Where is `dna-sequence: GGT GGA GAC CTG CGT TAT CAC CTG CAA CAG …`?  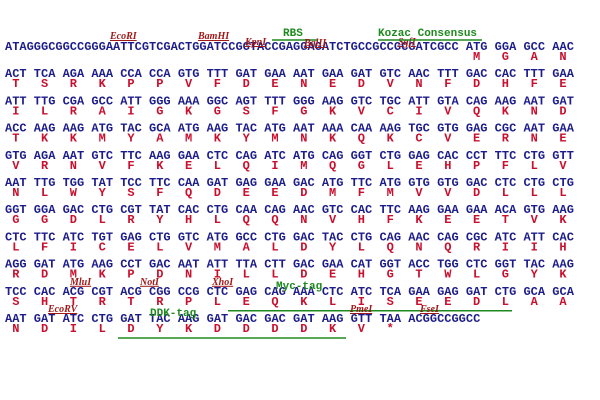
dna-sequence: GGT GGA GAC CTG CGT TAT CAC CTG CAA CAG … is located at coordinates (289, 210).